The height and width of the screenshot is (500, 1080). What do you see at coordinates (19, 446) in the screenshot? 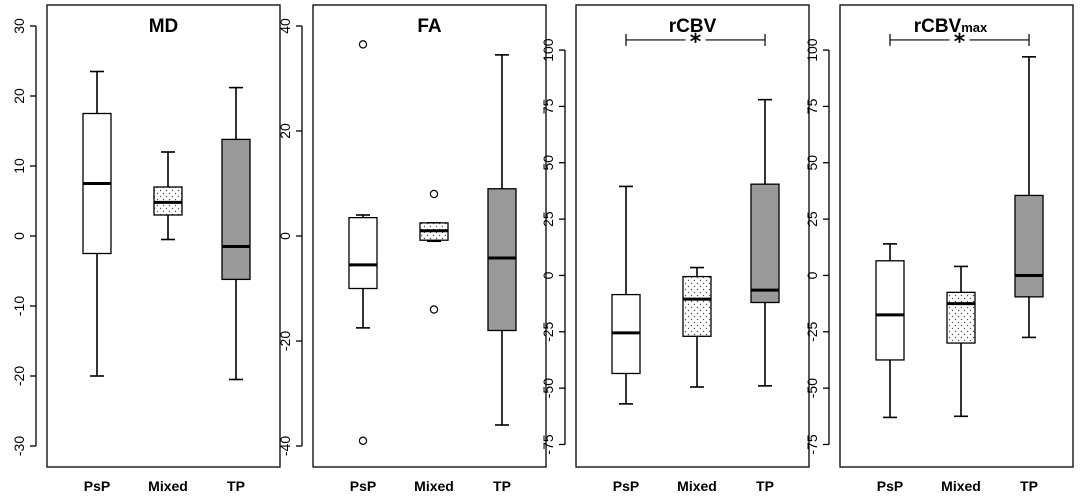
I see `y-tick-label: -30` at bounding box center [19, 446].